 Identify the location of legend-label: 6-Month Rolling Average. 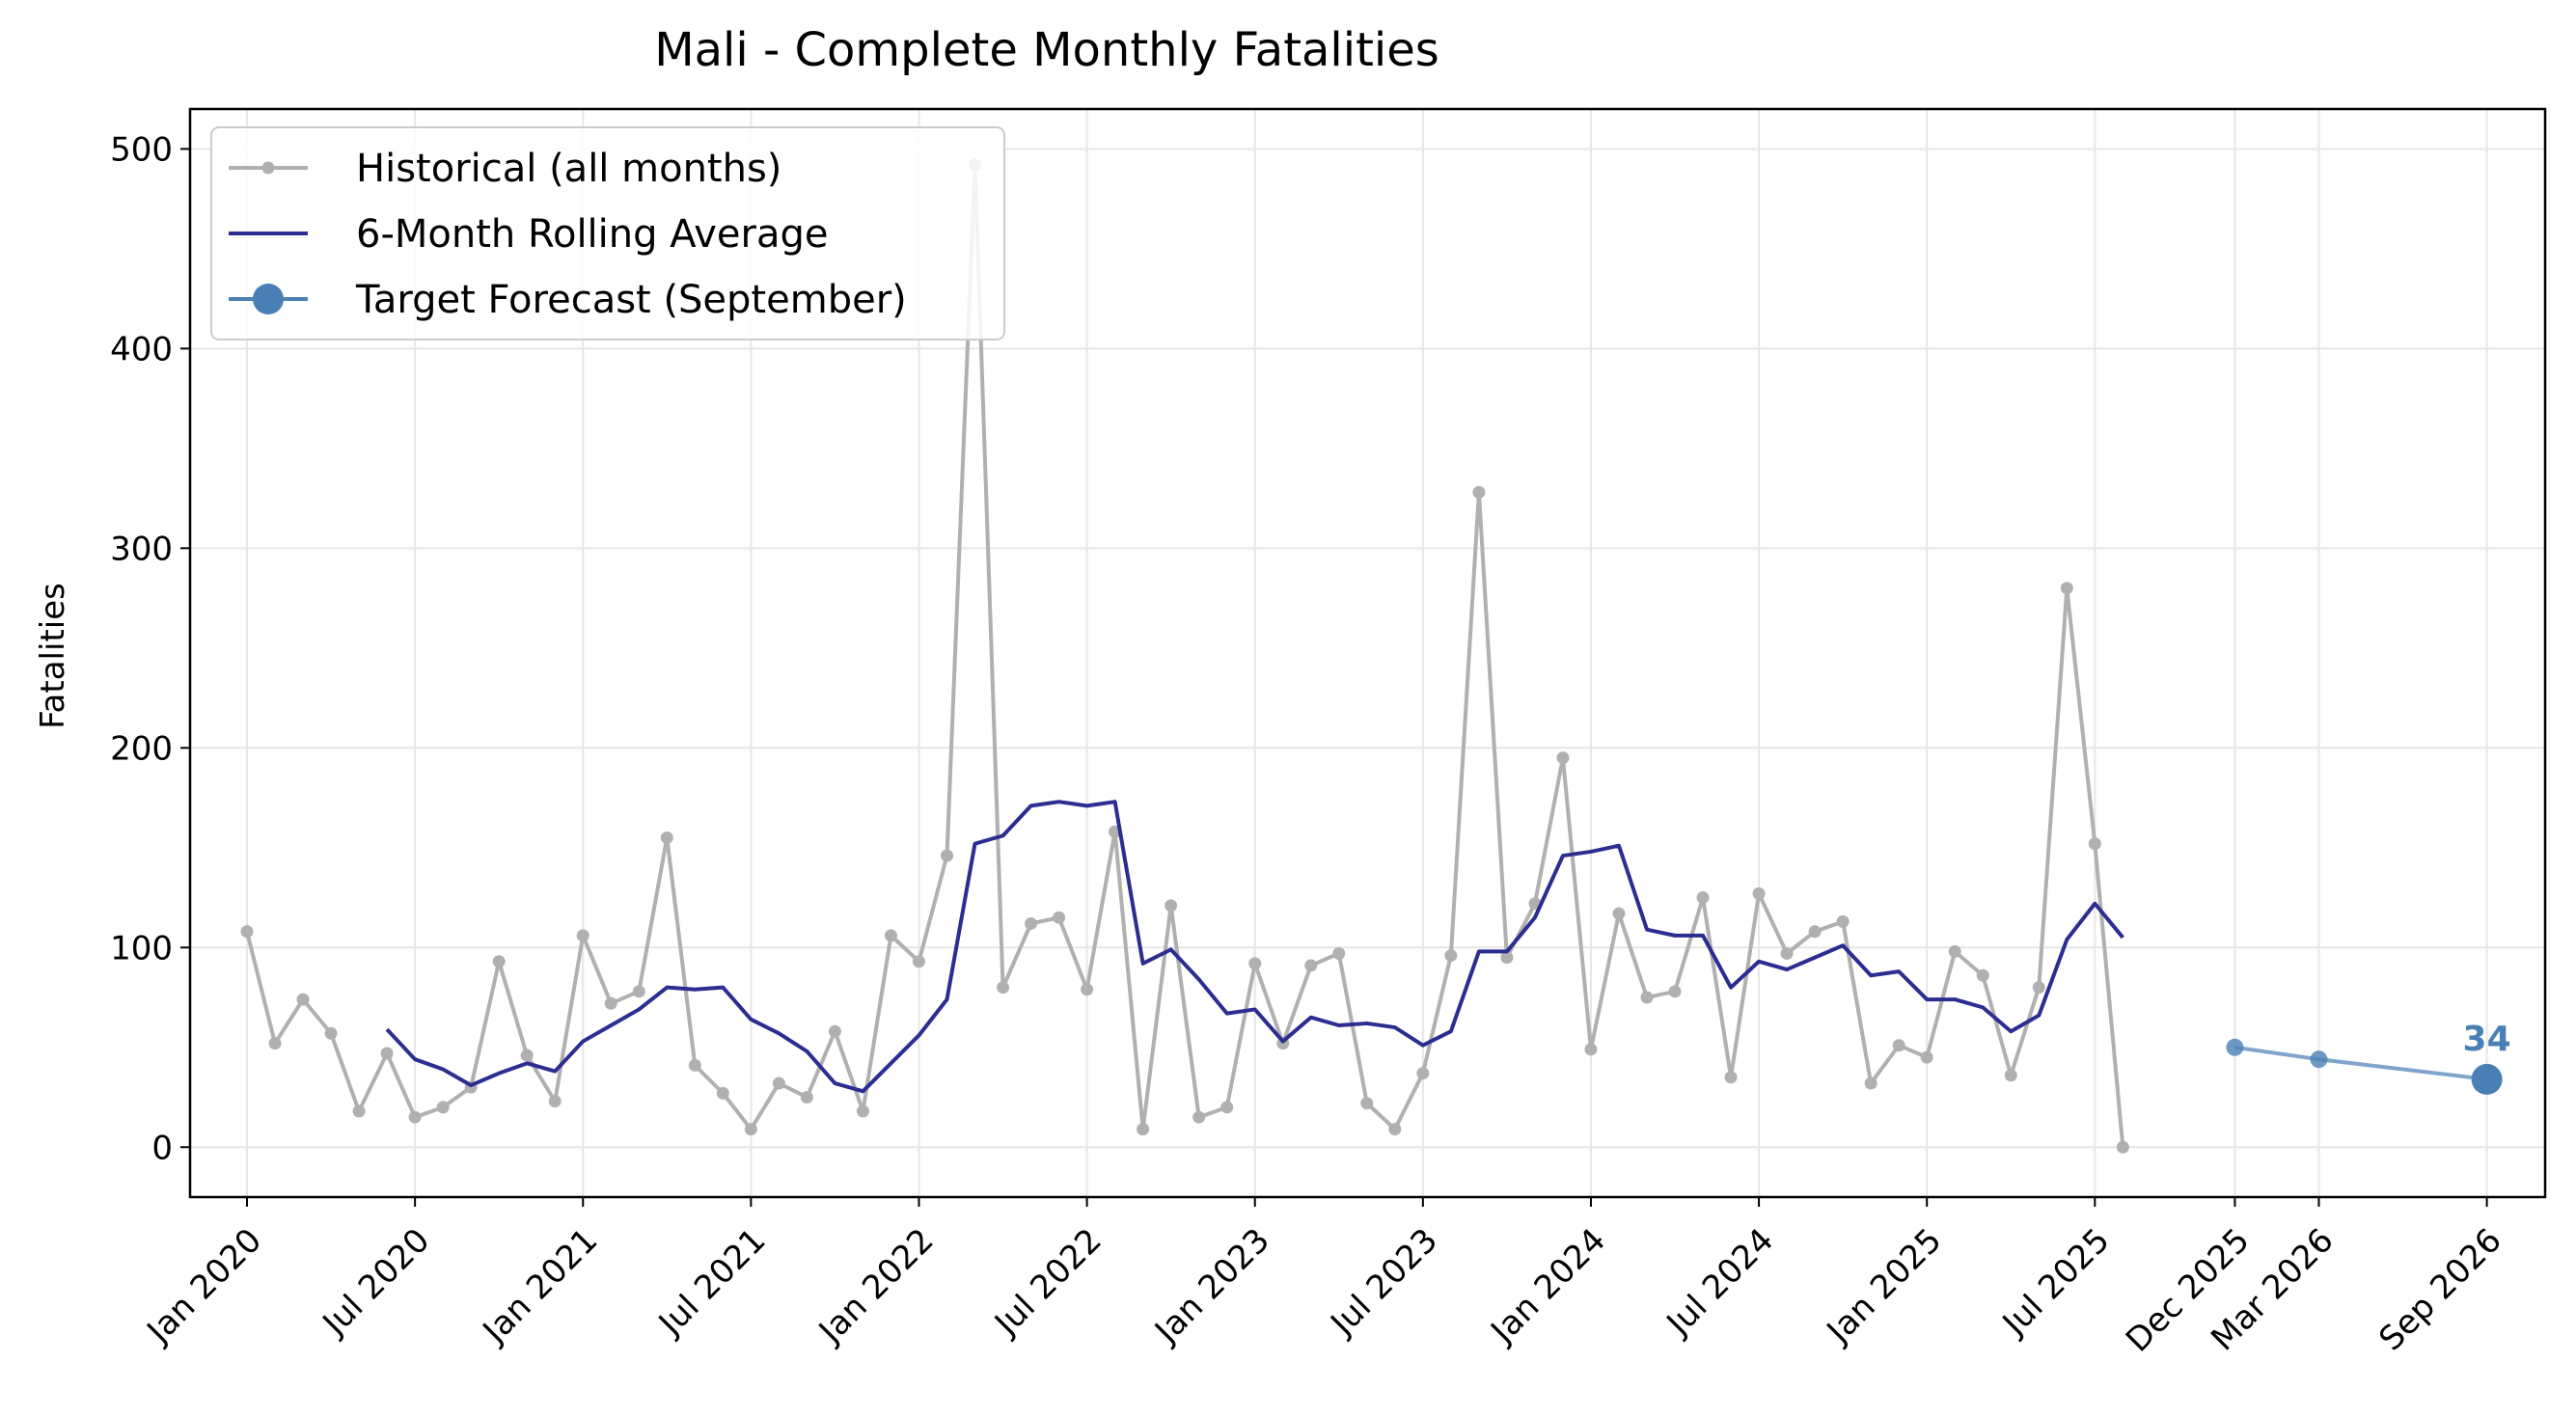
(592, 234).